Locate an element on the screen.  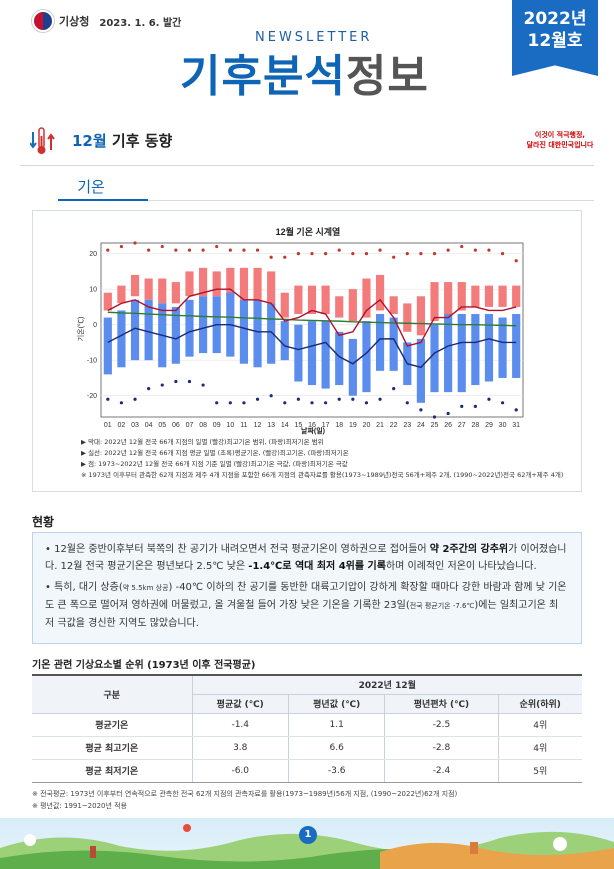
x-tick-label: 14 is located at coordinates (285, 425).